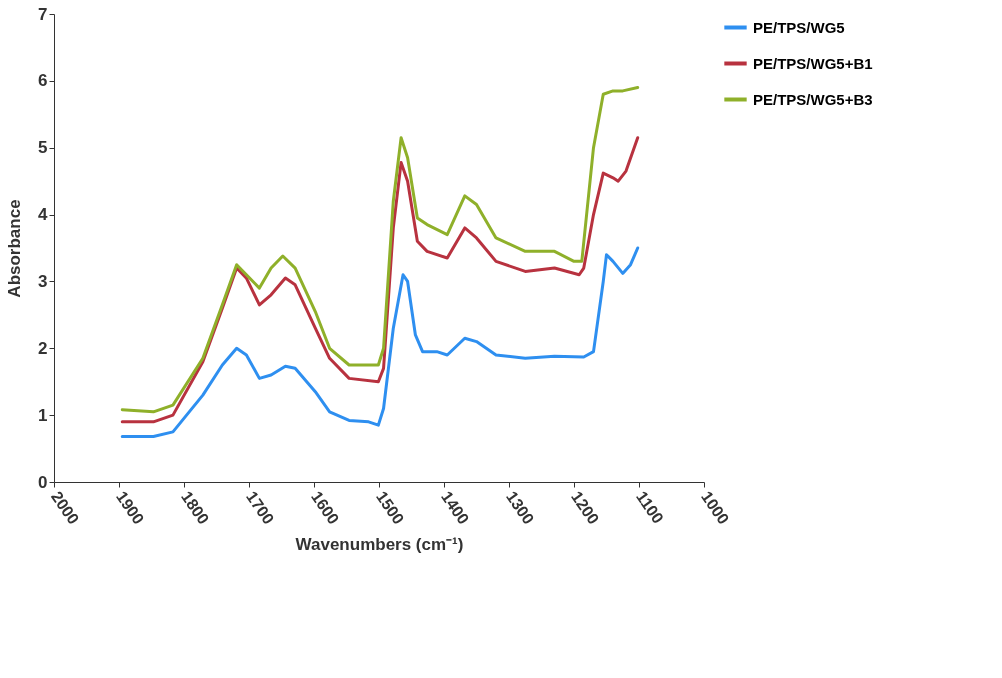 The image size is (1002, 678). What do you see at coordinates (43, 281) in the screenshot?
I see `y-tick-label: 3` at bounding box center [43, 281].